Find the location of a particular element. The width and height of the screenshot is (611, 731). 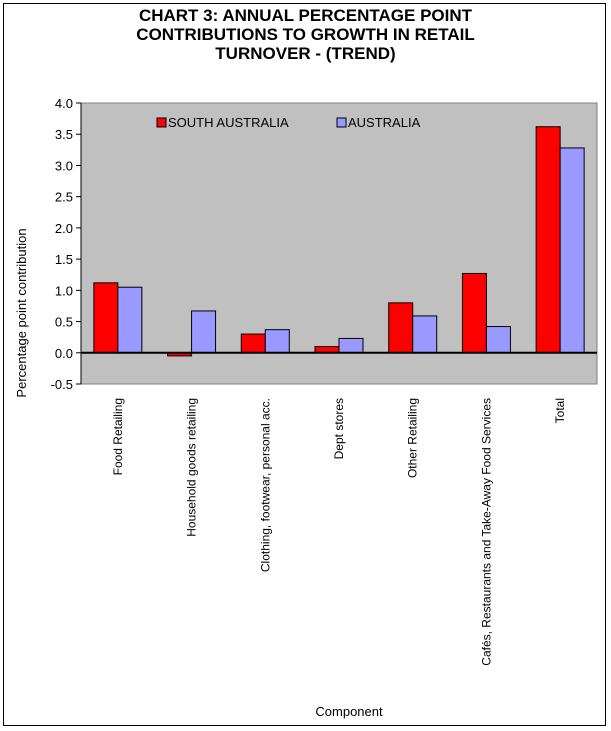

x-category-label-4: Other Retailing is located at coordinates (413, 438).